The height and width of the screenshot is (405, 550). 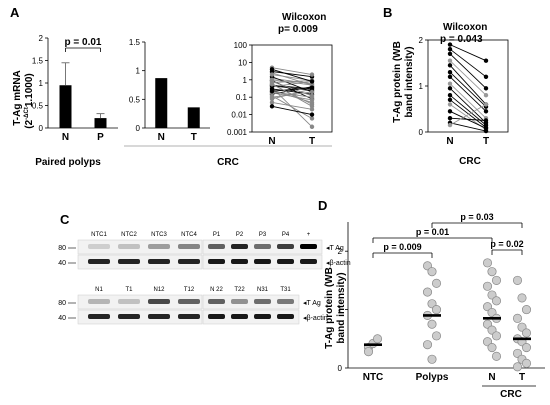 I want to click on lane-label: N12, so click(x=159, y=290).